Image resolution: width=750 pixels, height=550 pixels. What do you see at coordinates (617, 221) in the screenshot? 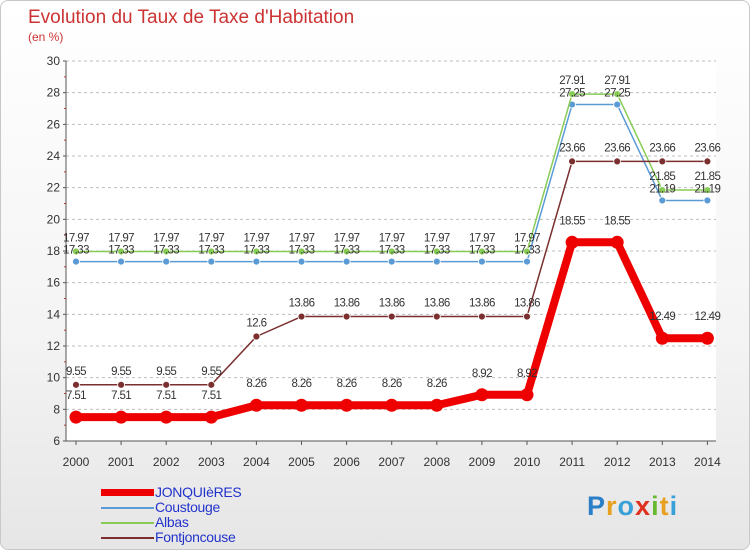
I see `data-label-jonquires-2012: 18.55` at bounding box center [617, 221].